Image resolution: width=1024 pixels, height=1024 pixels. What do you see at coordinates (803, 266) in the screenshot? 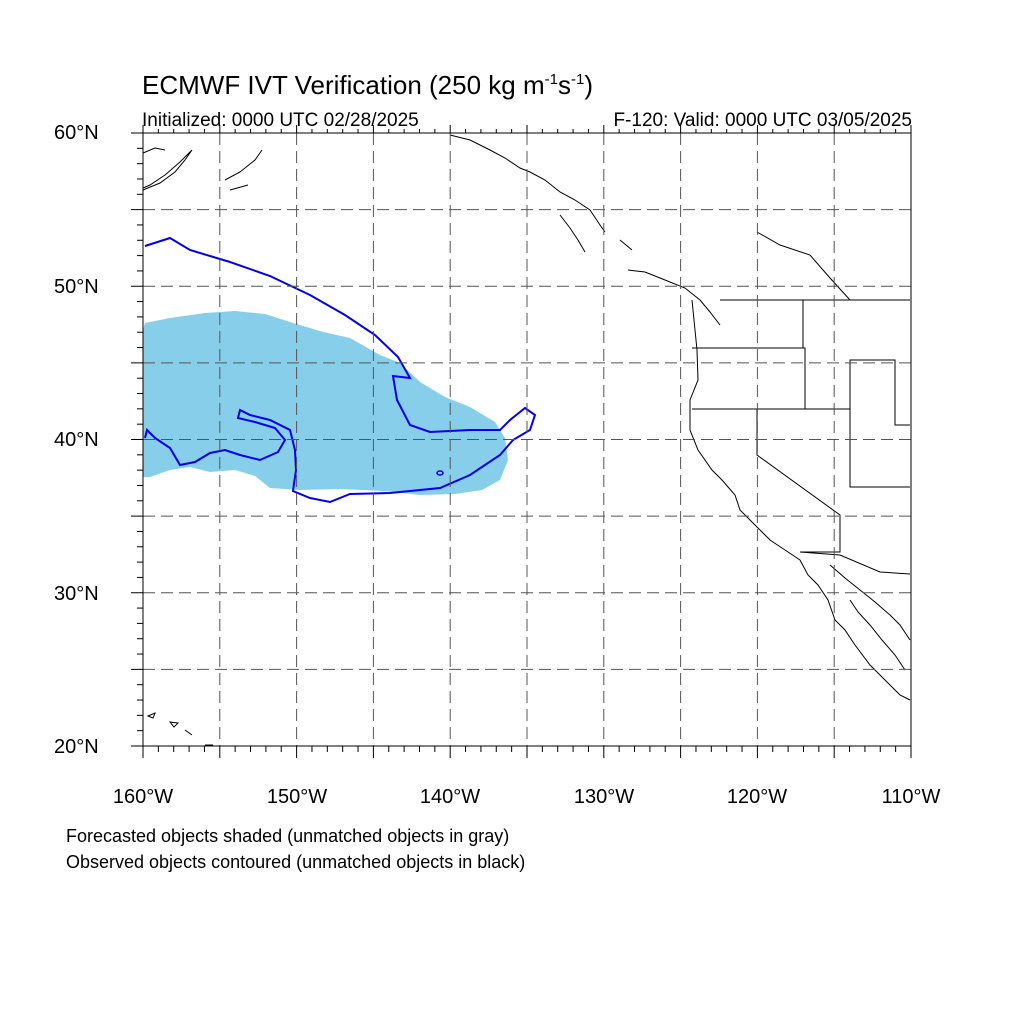
I see `canada-interior` at bounding box center [803, 266].